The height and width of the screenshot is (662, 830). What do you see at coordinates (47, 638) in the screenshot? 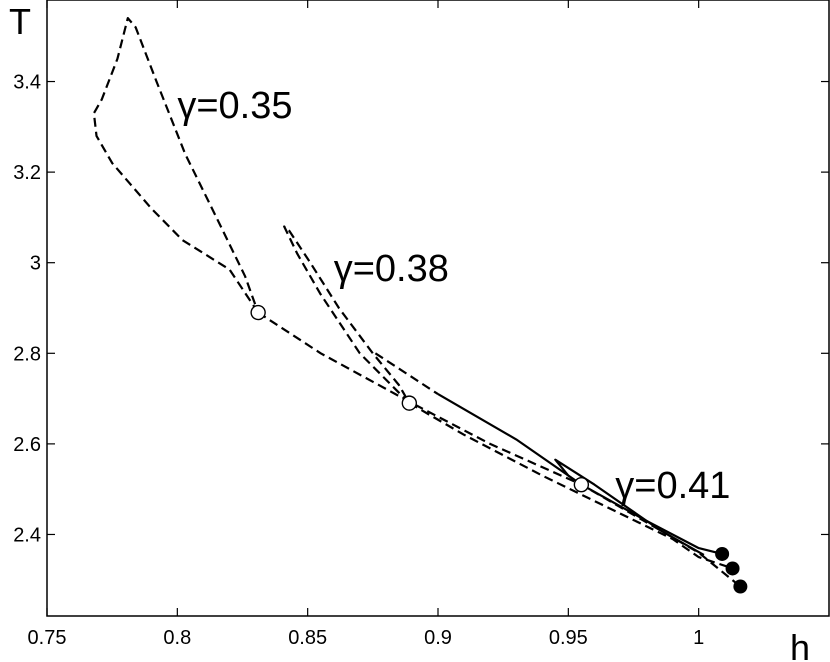
I see `x-tick-label-1: 0.75` at bounding box center [47, 638].